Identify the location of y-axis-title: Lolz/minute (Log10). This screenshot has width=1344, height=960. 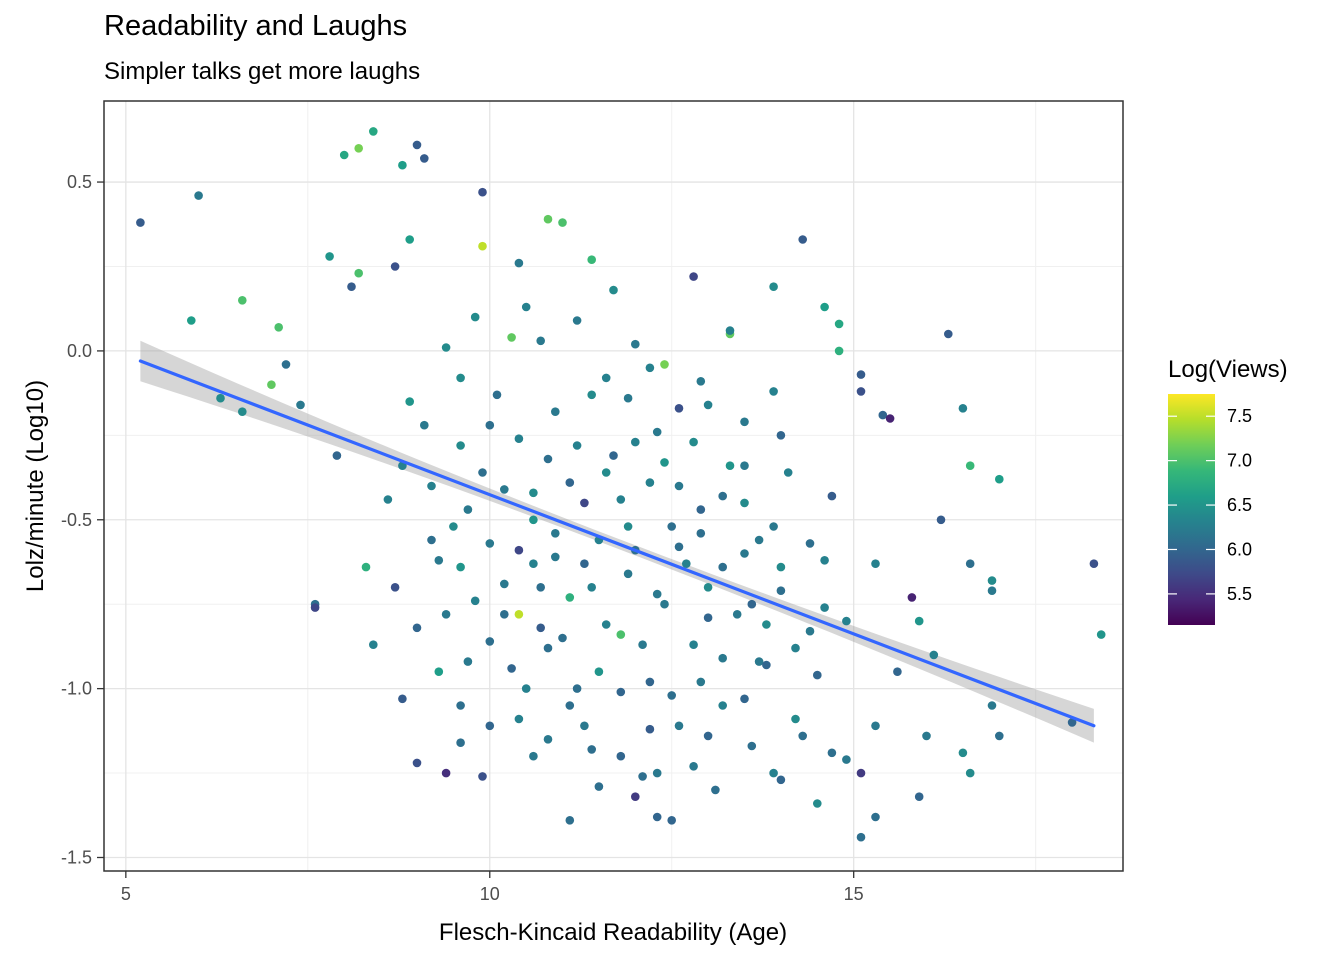
(35, 486).